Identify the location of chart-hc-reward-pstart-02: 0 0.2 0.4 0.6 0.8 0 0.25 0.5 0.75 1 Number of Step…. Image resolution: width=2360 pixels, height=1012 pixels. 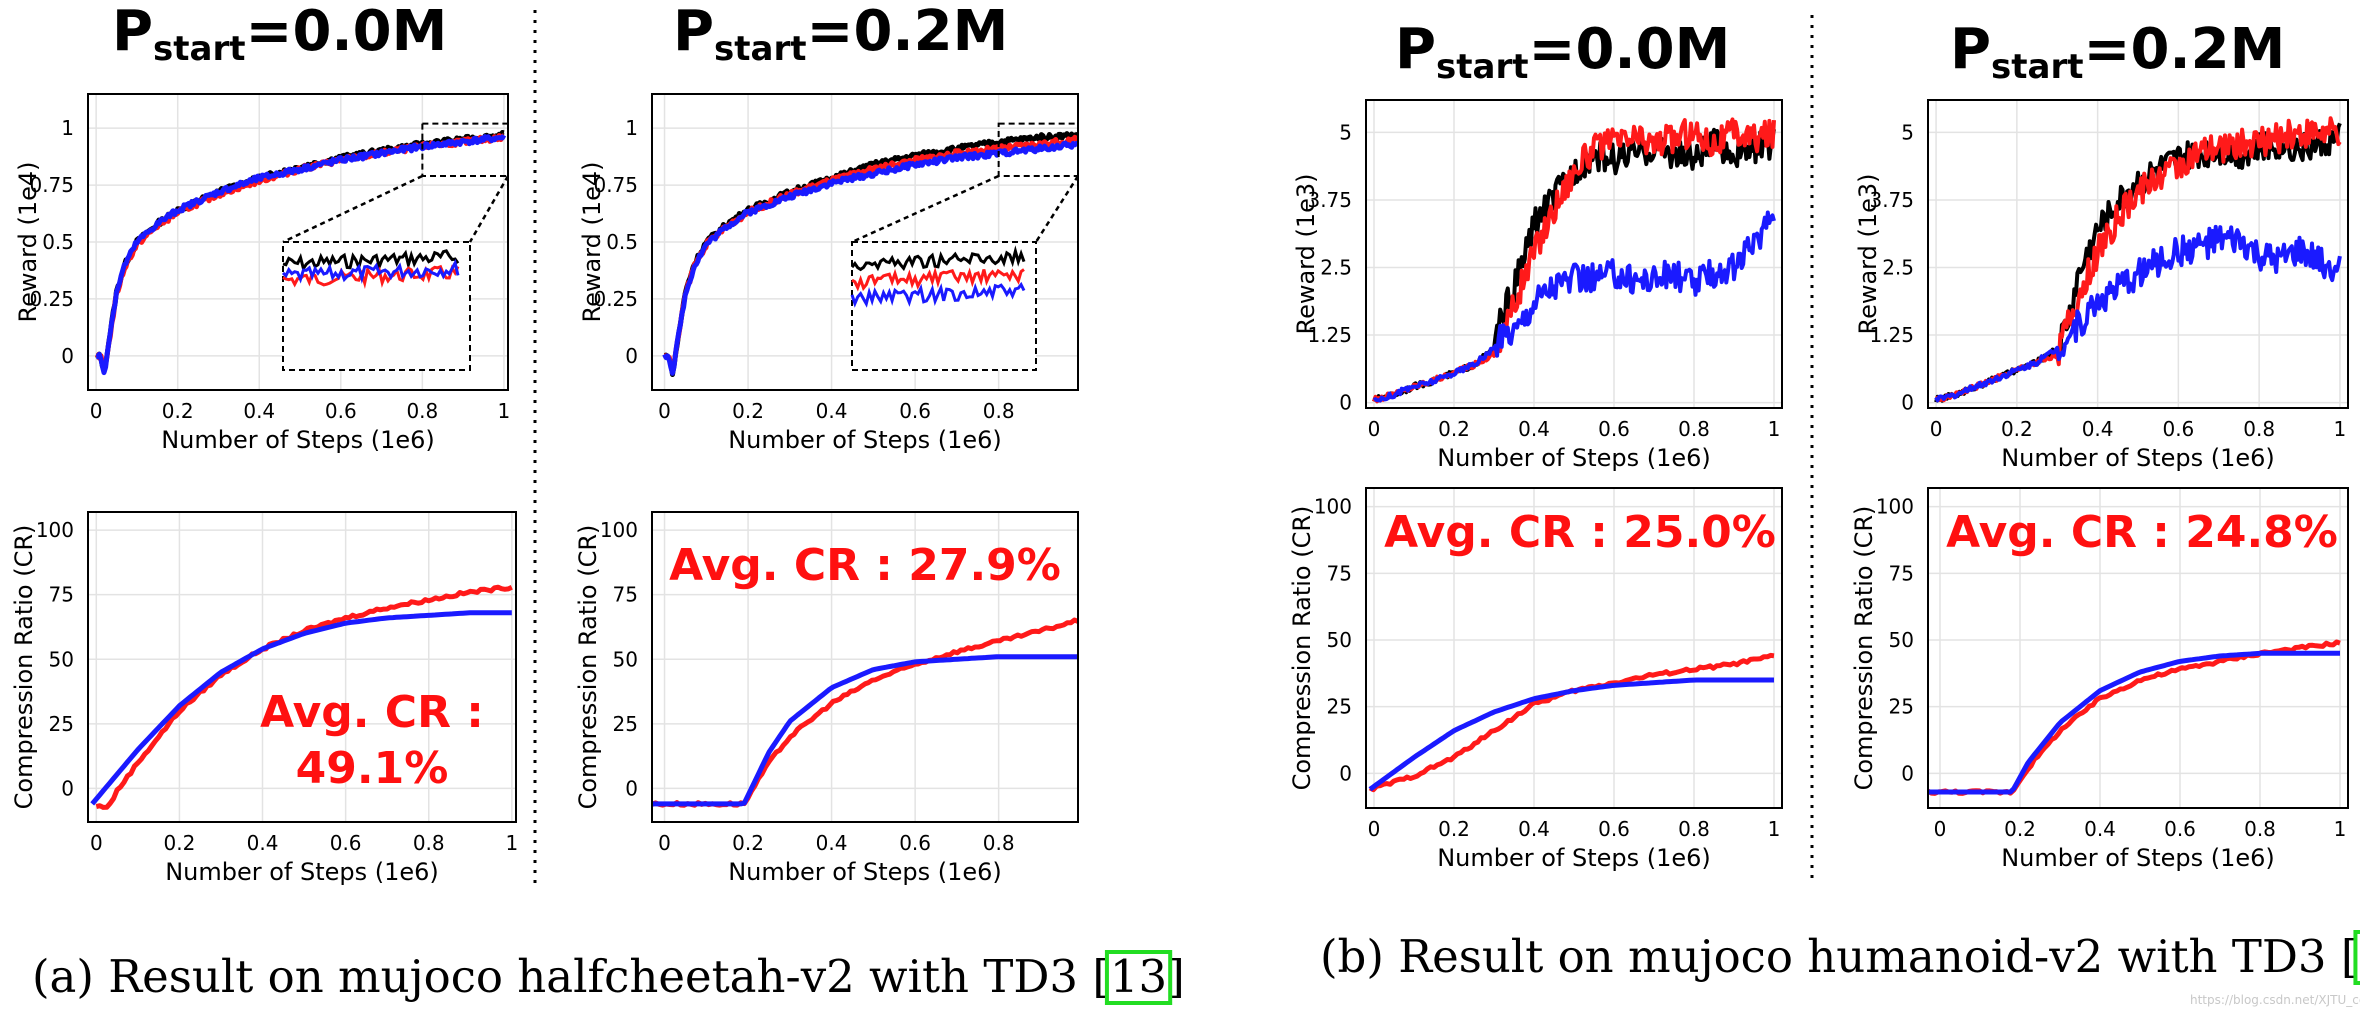
(829, 273).